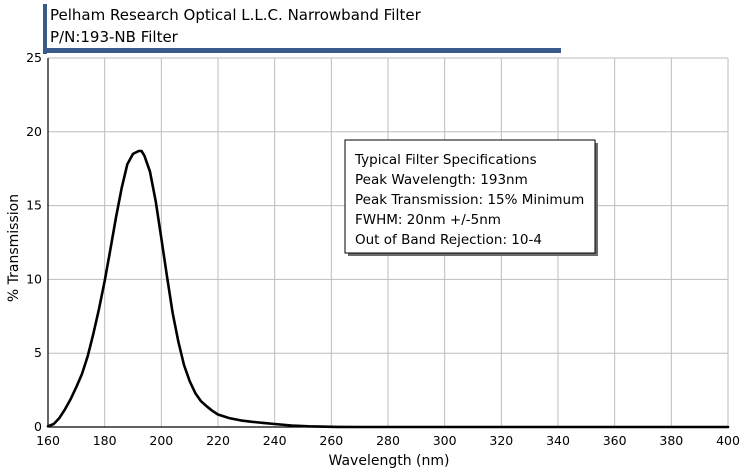  I want to click on spec-box-line: Peak Wavelength: 193nm, so click(441, 180).